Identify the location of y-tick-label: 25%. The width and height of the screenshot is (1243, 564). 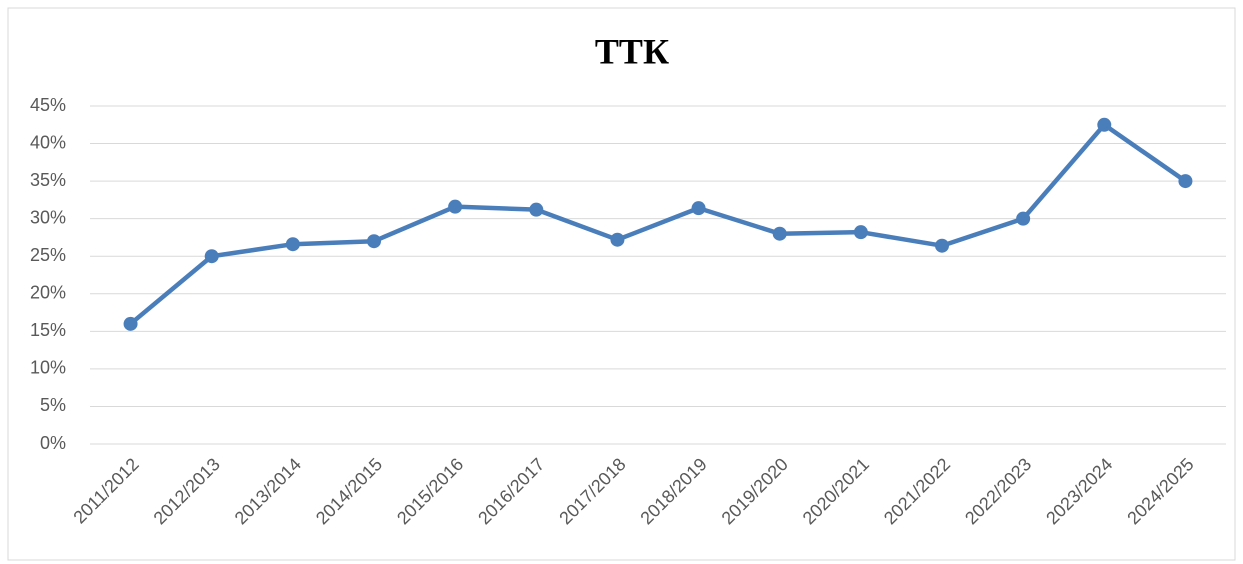
(48, 255).